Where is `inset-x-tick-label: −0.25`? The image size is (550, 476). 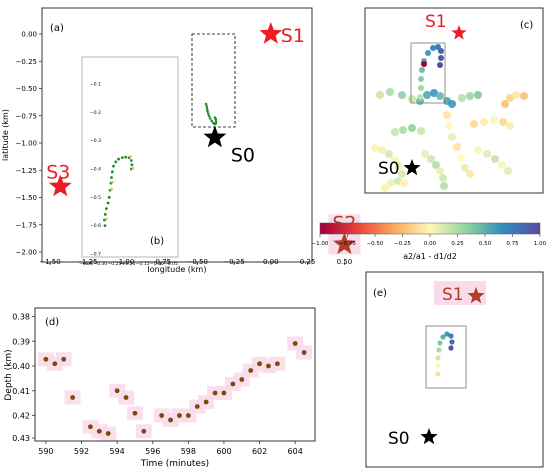 inset-x-tick-label: −0.25 is located at coordinates (114, 264).